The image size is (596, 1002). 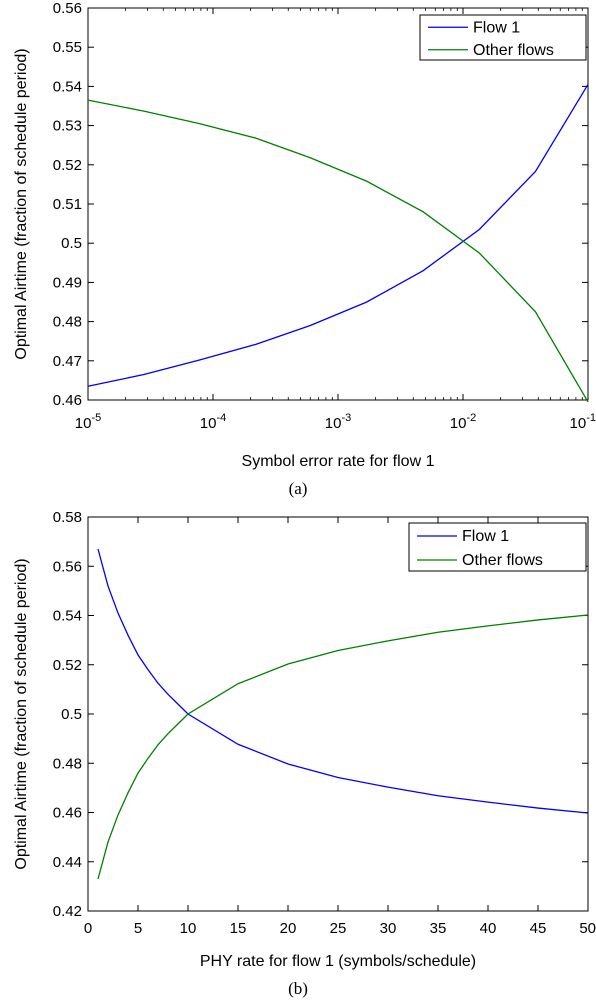 I want to click on y-tick-label: 0.44, so click(x=67, y=862).